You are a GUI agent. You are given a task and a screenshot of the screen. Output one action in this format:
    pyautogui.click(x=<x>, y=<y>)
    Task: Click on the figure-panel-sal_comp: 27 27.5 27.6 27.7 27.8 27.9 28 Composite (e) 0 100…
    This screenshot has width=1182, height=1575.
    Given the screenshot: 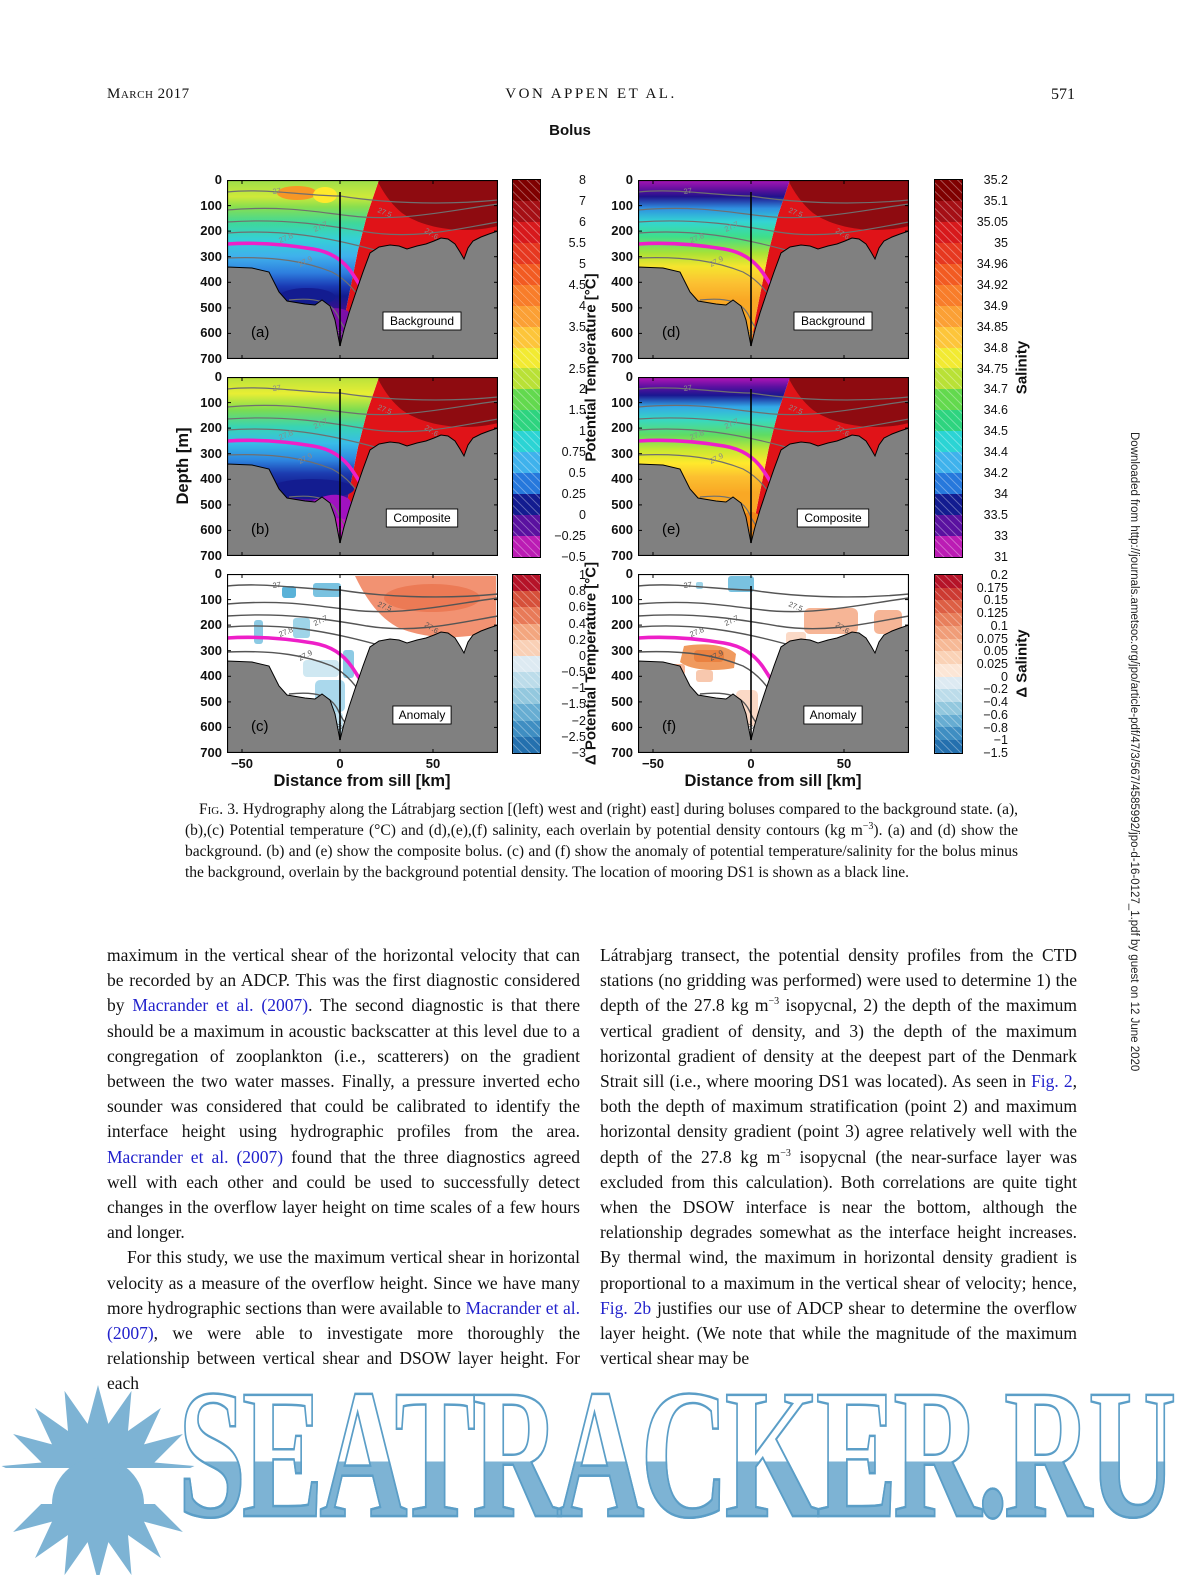 What is the action you would take?
    pyautogui.click(x=760, y=466)
    